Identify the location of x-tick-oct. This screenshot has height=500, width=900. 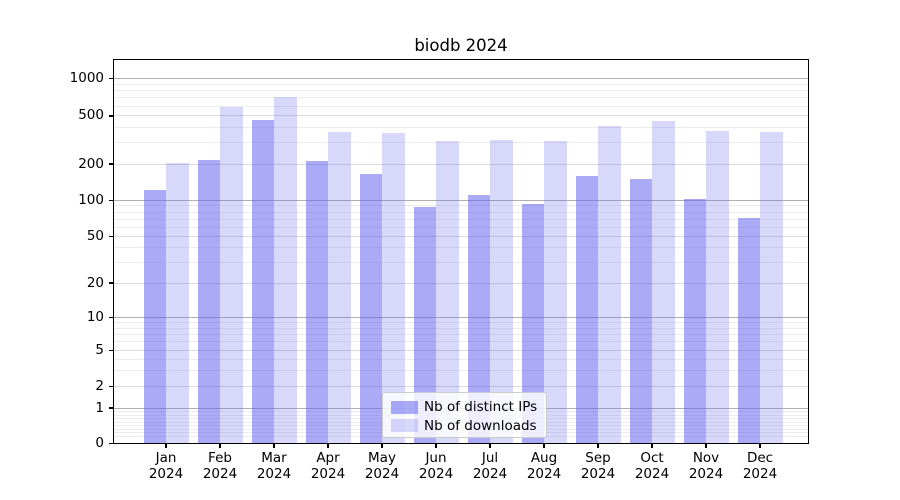
(652, 445).